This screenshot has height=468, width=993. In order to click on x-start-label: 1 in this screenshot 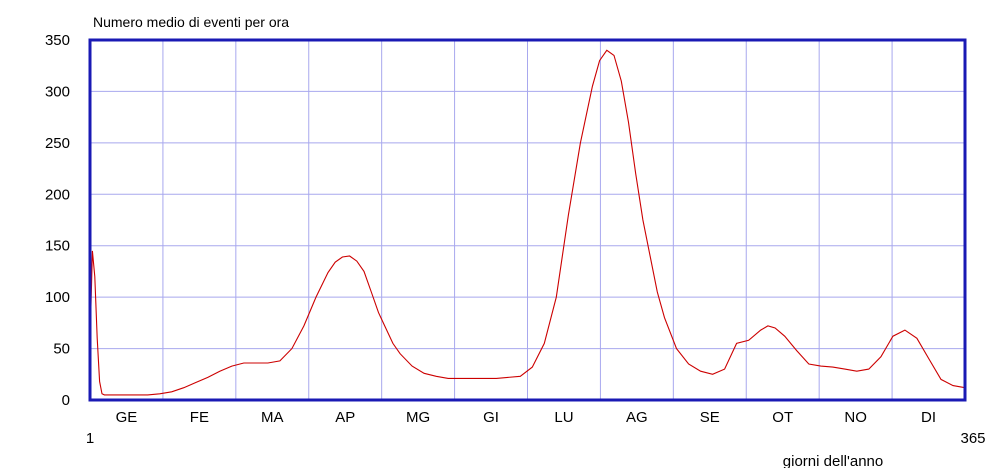, I will do `click(90, 438)`.